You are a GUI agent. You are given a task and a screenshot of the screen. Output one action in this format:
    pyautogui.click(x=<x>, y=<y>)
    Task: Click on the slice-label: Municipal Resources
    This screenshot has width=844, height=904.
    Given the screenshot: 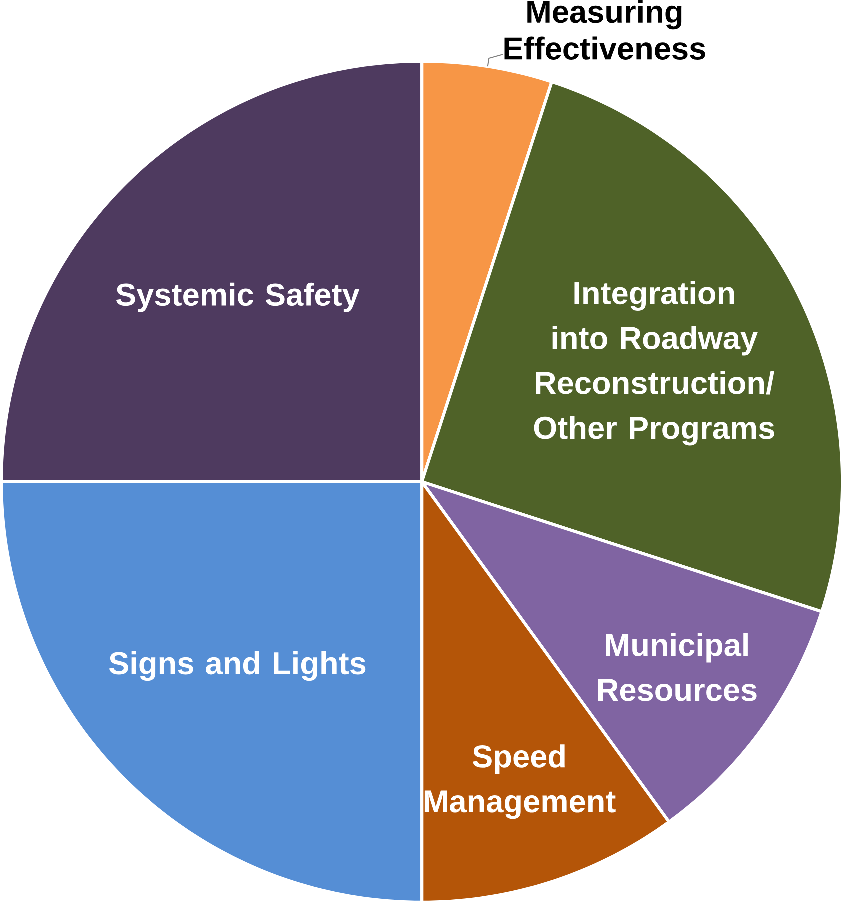 What is the action you would take?
    pyautogui.click(x=677, y=667)
    